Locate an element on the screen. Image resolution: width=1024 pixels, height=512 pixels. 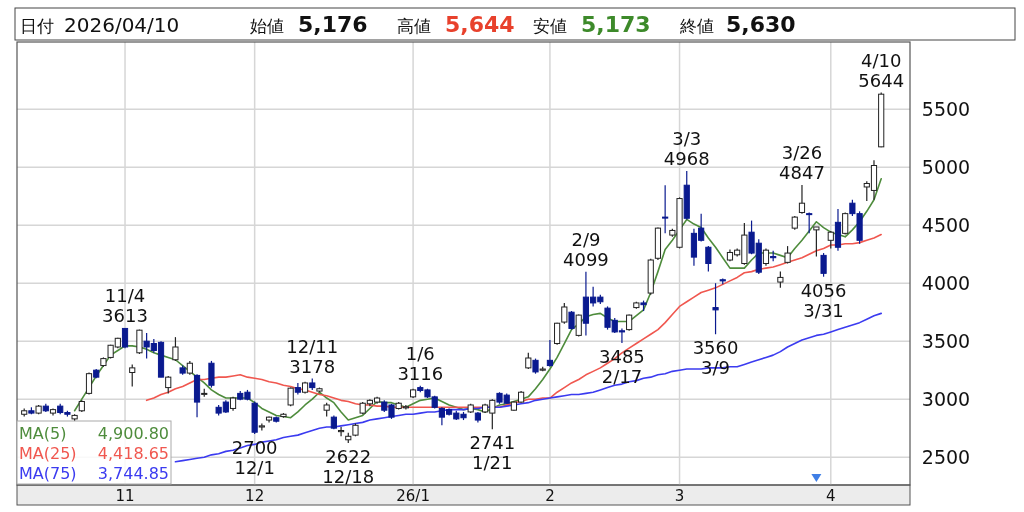
y-tick-label: 5500 is located at coordinates (946, 109).